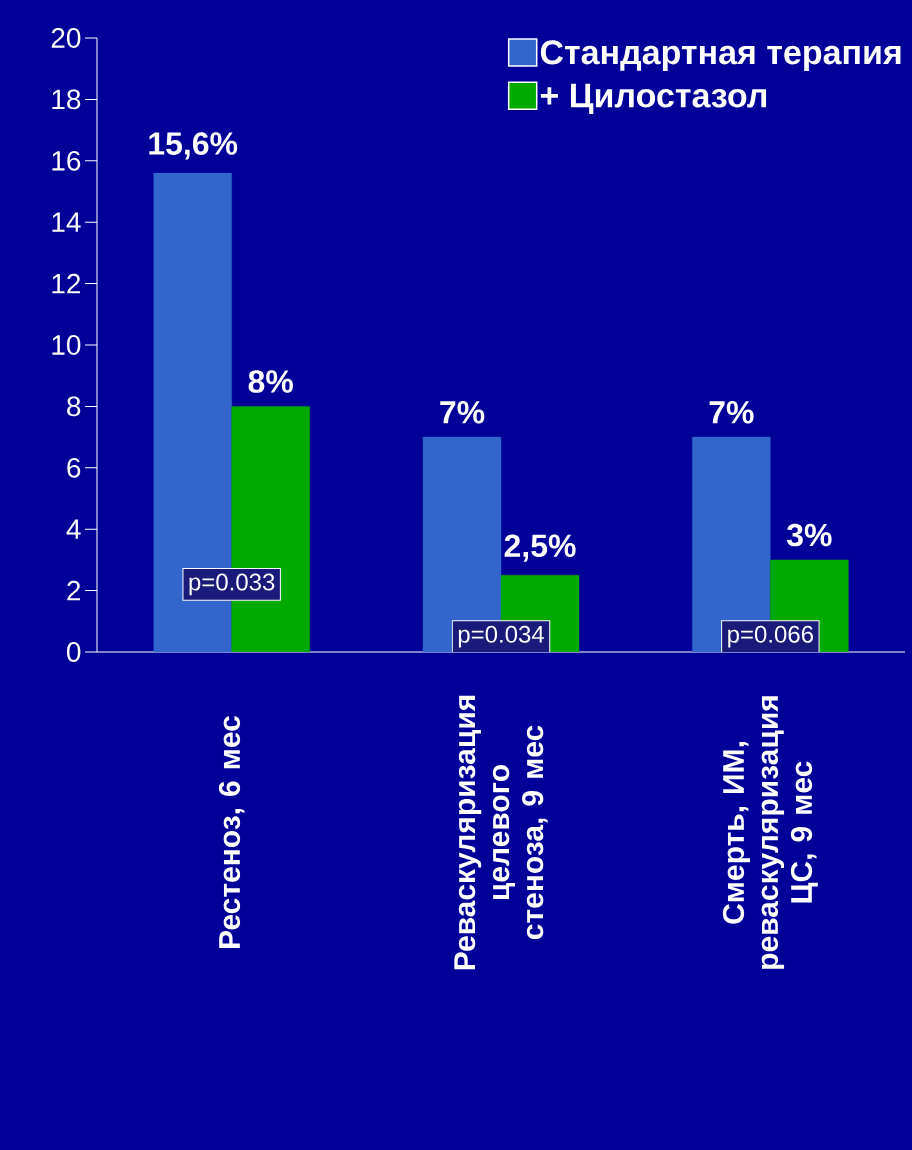 The width and height of the screenshot is (912, 1150). Describe the element at coordinates (809, 535) in the screenshot. I see `data-label: 3%` at that location.